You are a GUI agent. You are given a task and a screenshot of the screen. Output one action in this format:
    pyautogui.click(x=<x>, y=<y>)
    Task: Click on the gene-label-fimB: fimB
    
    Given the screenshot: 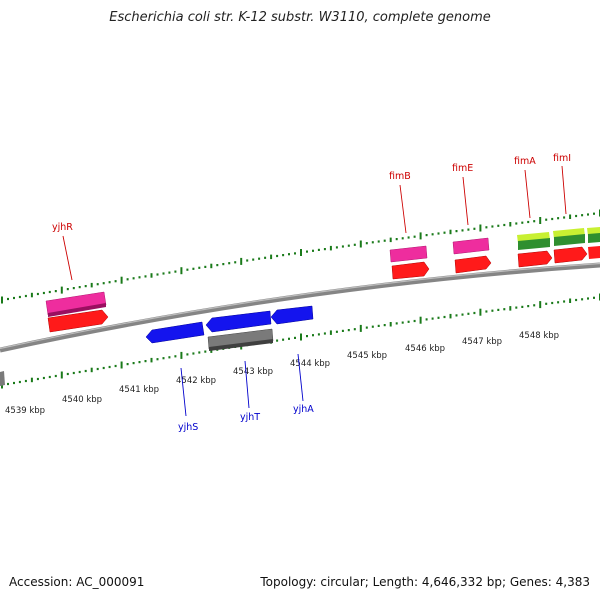 What is the action you would take?
    pyautogui.click(x=400, y=176)
    